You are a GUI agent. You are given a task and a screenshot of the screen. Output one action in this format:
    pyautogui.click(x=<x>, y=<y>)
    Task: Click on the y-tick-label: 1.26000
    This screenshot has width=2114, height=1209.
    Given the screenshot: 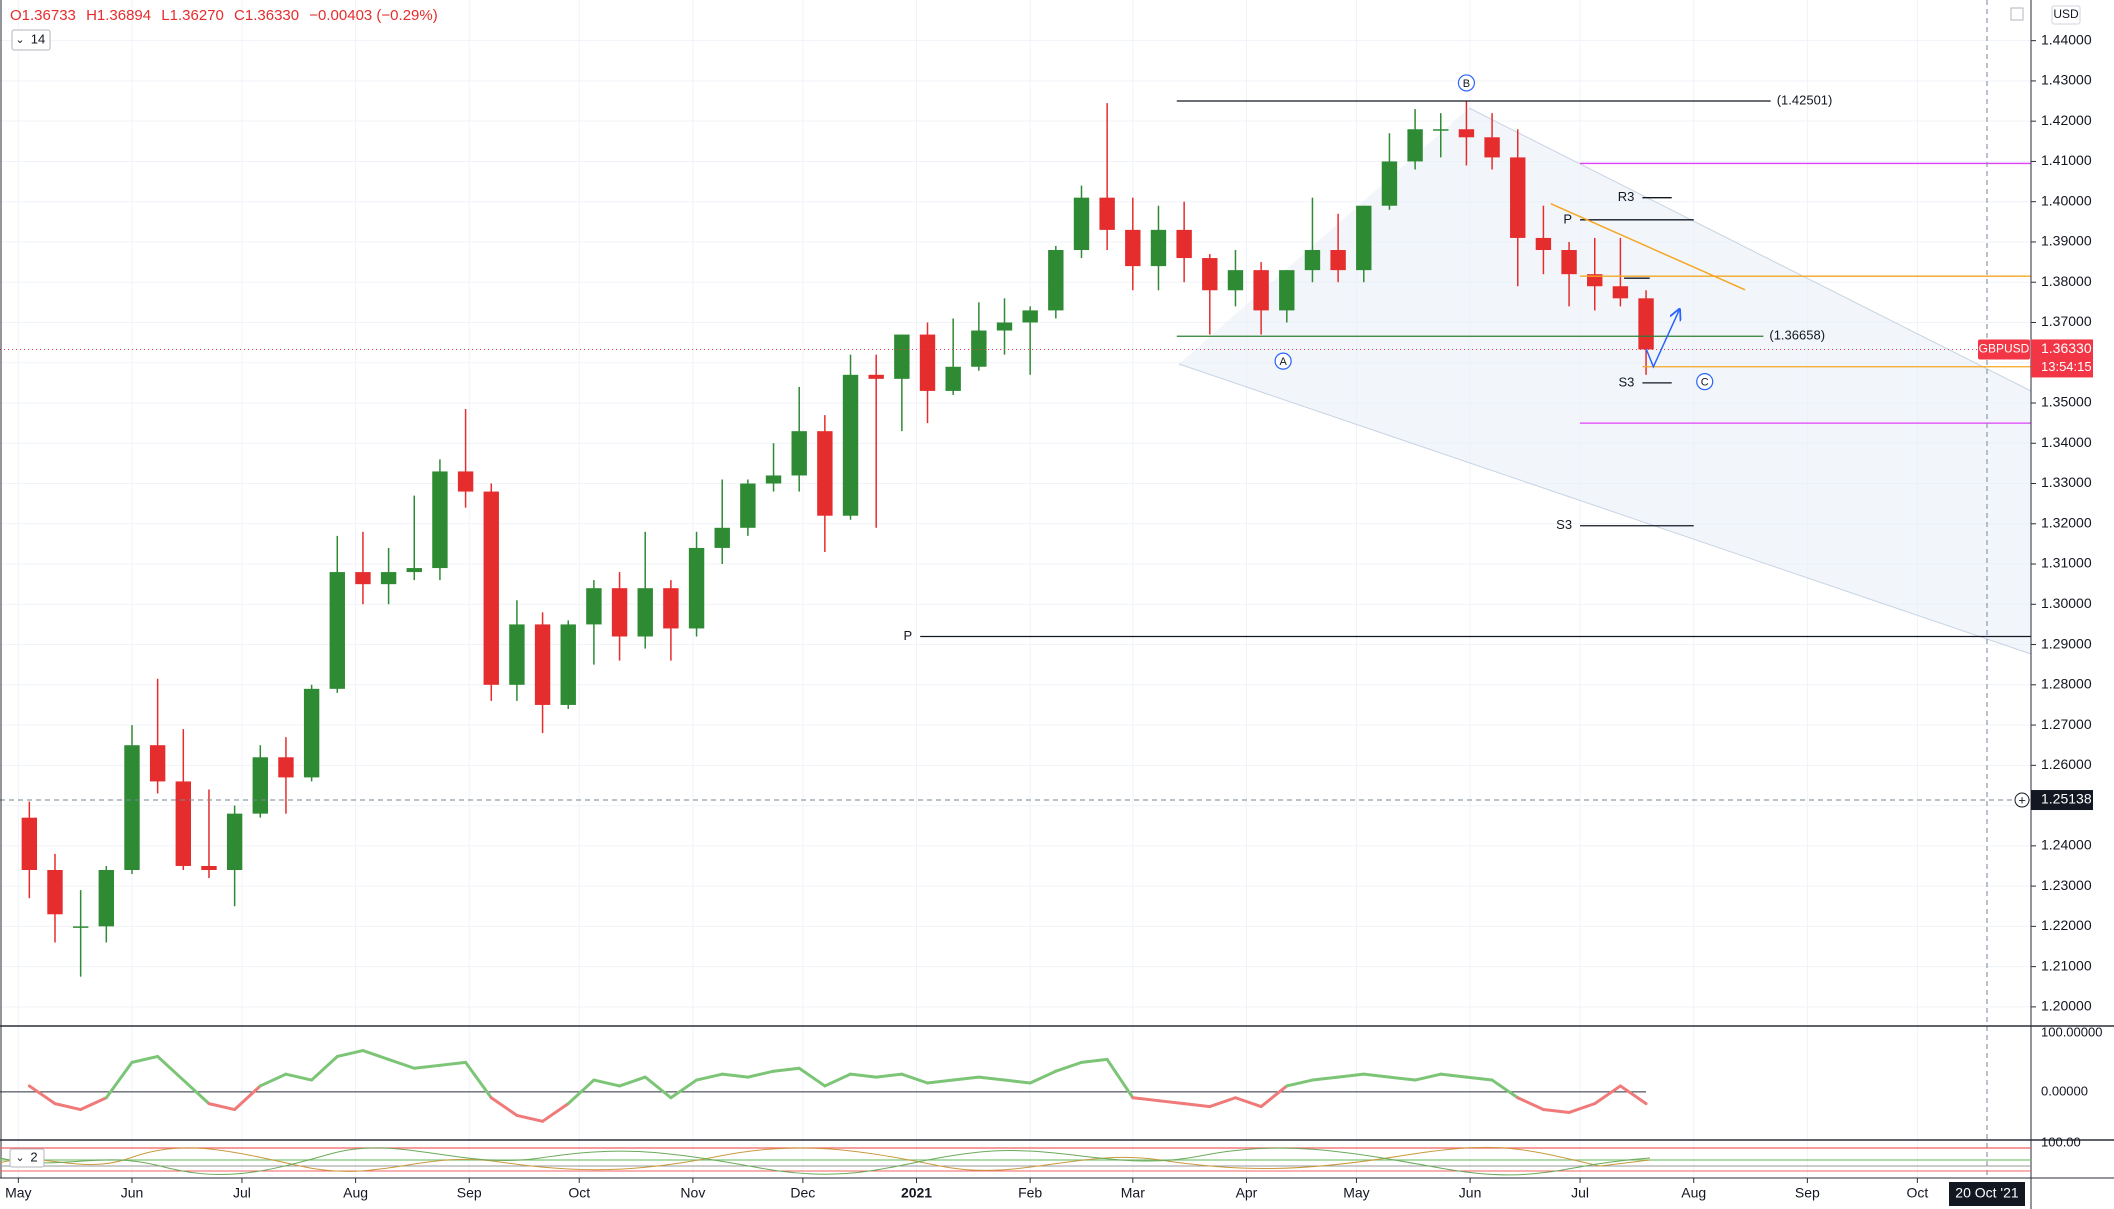 What is the action you would take?
    pyautogui.click(x=2066, y=764)
    